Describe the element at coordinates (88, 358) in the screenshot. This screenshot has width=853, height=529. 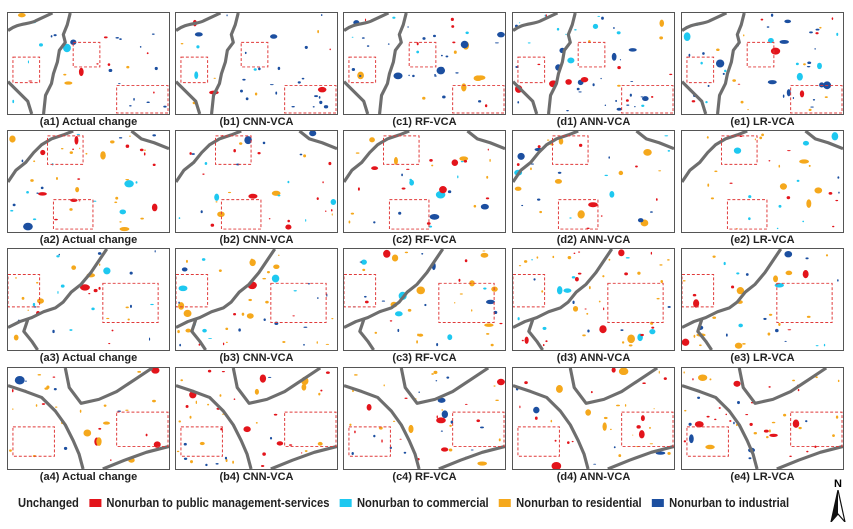
I see `panel-label: (a3) Actual change` at that location.